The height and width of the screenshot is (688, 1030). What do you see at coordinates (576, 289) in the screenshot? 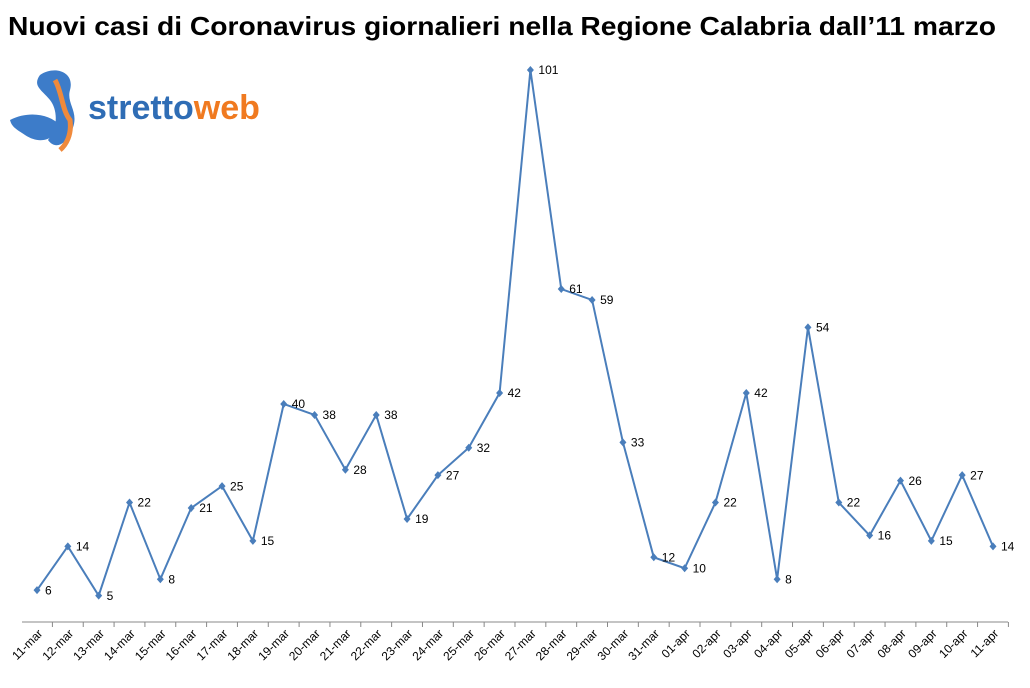
I see `data-label: 61` at bounding box center [576, 289].